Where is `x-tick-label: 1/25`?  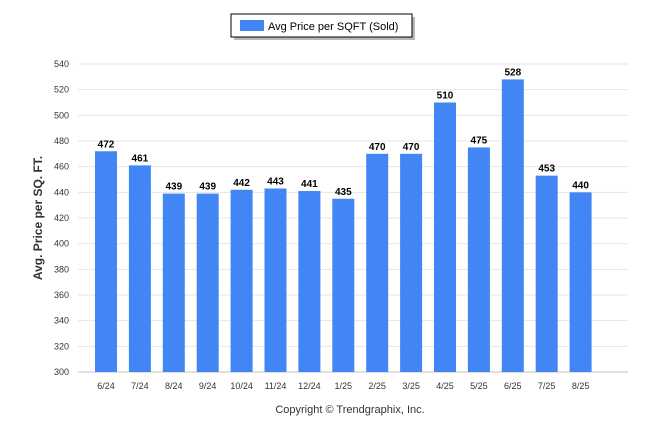
x-tick-label: 1/25 is located at coordinates (344, 386).